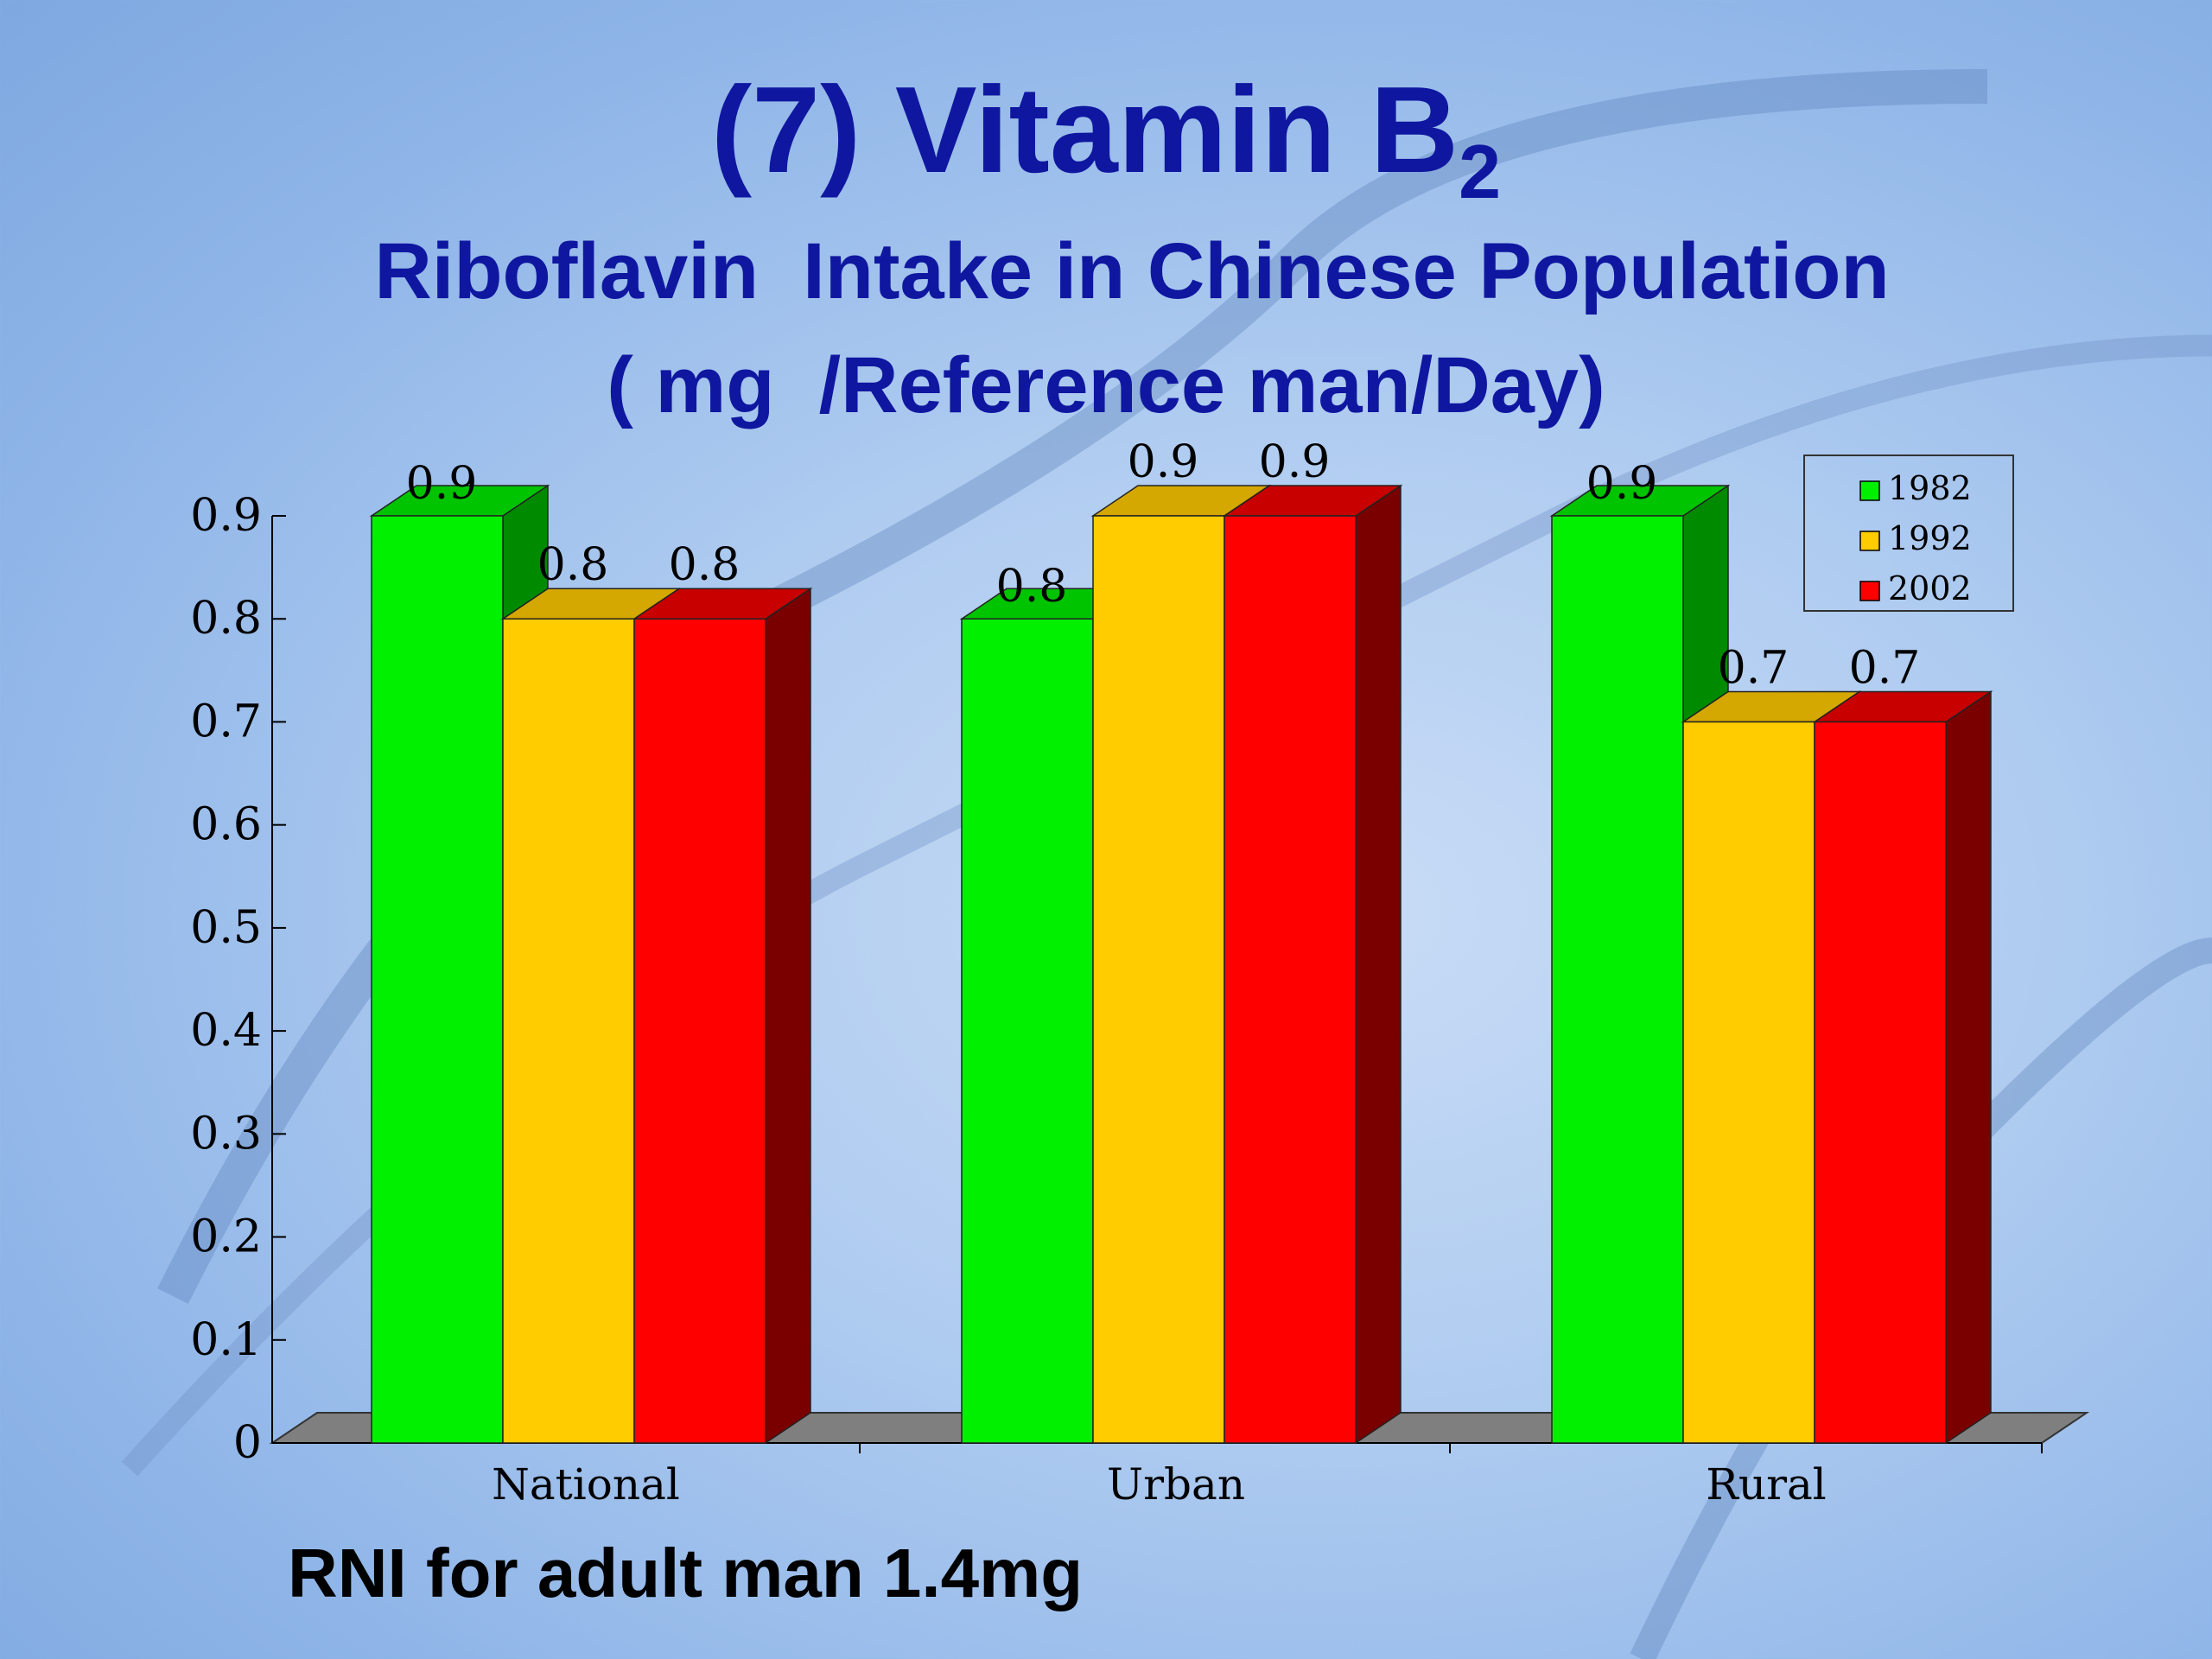 This screenshot has width=2212, height=1659. What do you see at coordinates (1930, 538) in the screenshot?
I see `legend-label: 1992` at bounding box center [1930, 538].